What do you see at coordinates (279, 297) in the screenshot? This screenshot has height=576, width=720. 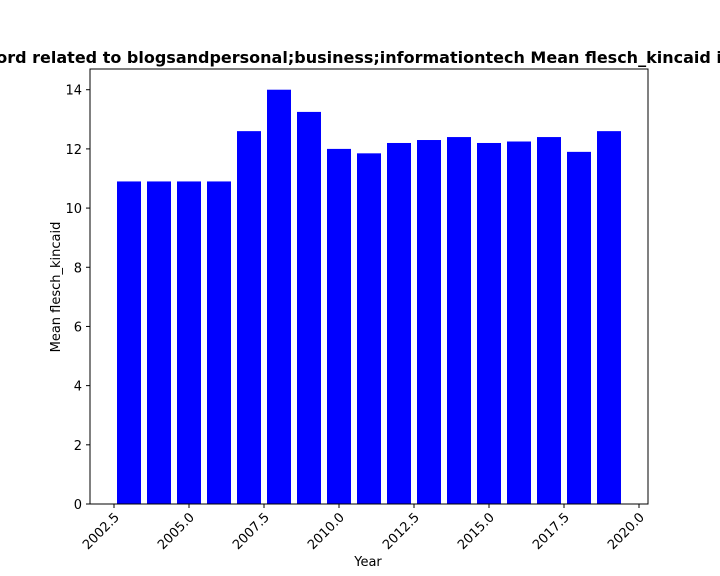 I see `bar-2008` at bounding box center [279, 297].